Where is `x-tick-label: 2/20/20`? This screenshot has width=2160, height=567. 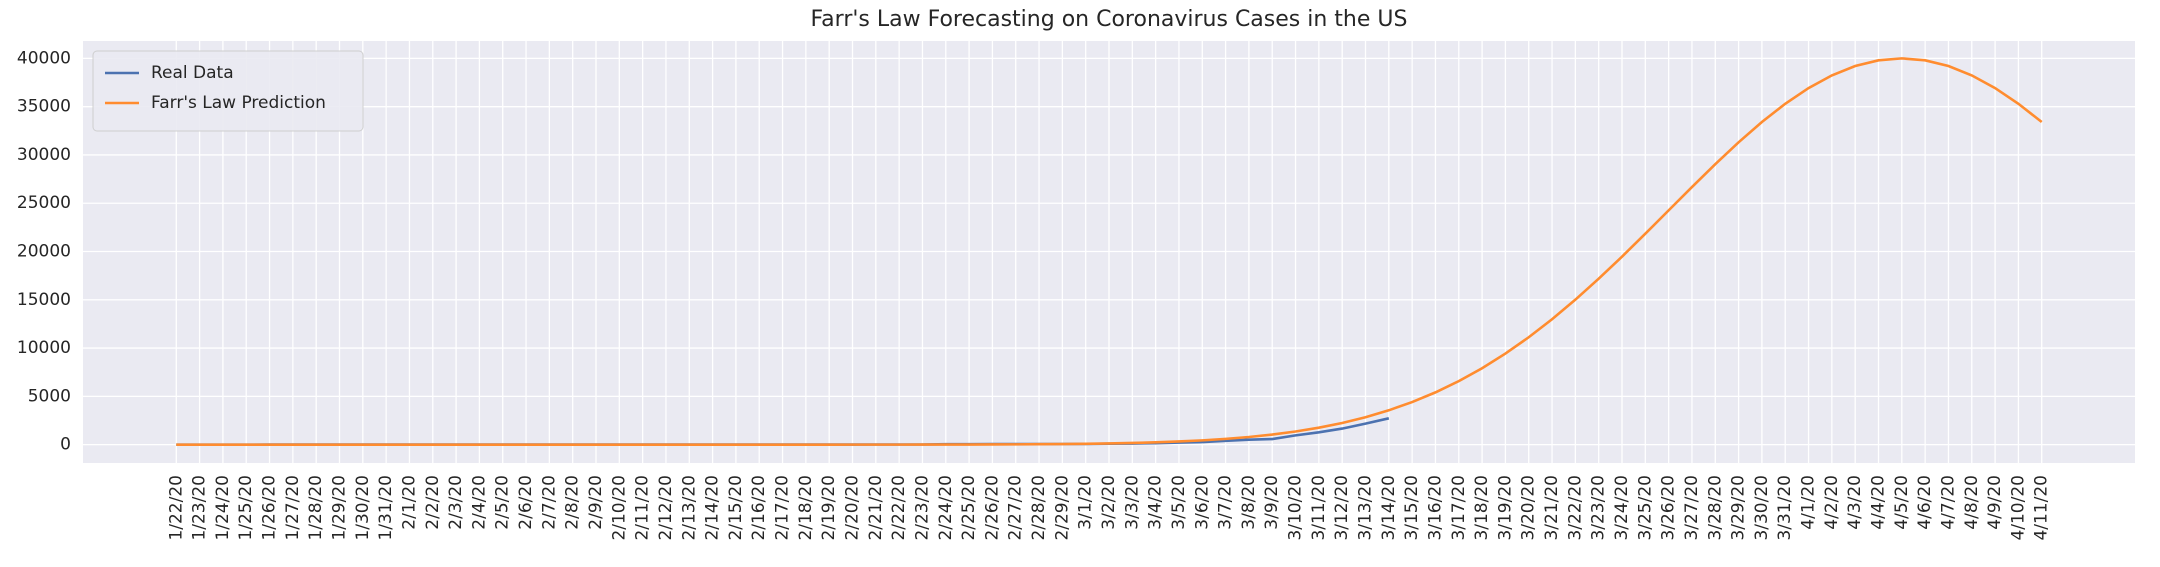 x-tick-label: 2/20/20 is located at coordinates (853, 508).